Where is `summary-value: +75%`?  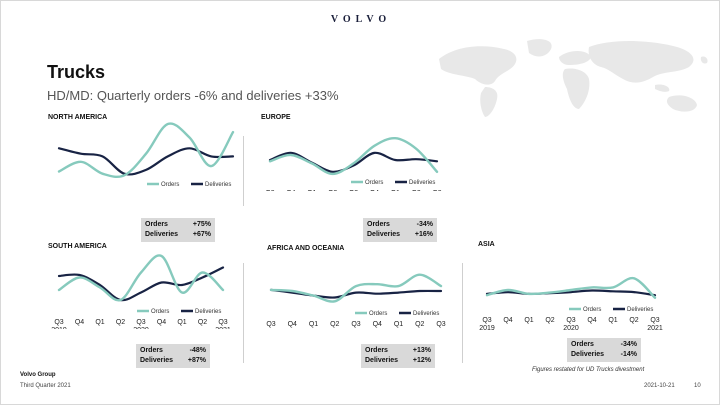 summary-value: +75% is located at coordinates (201, 224).